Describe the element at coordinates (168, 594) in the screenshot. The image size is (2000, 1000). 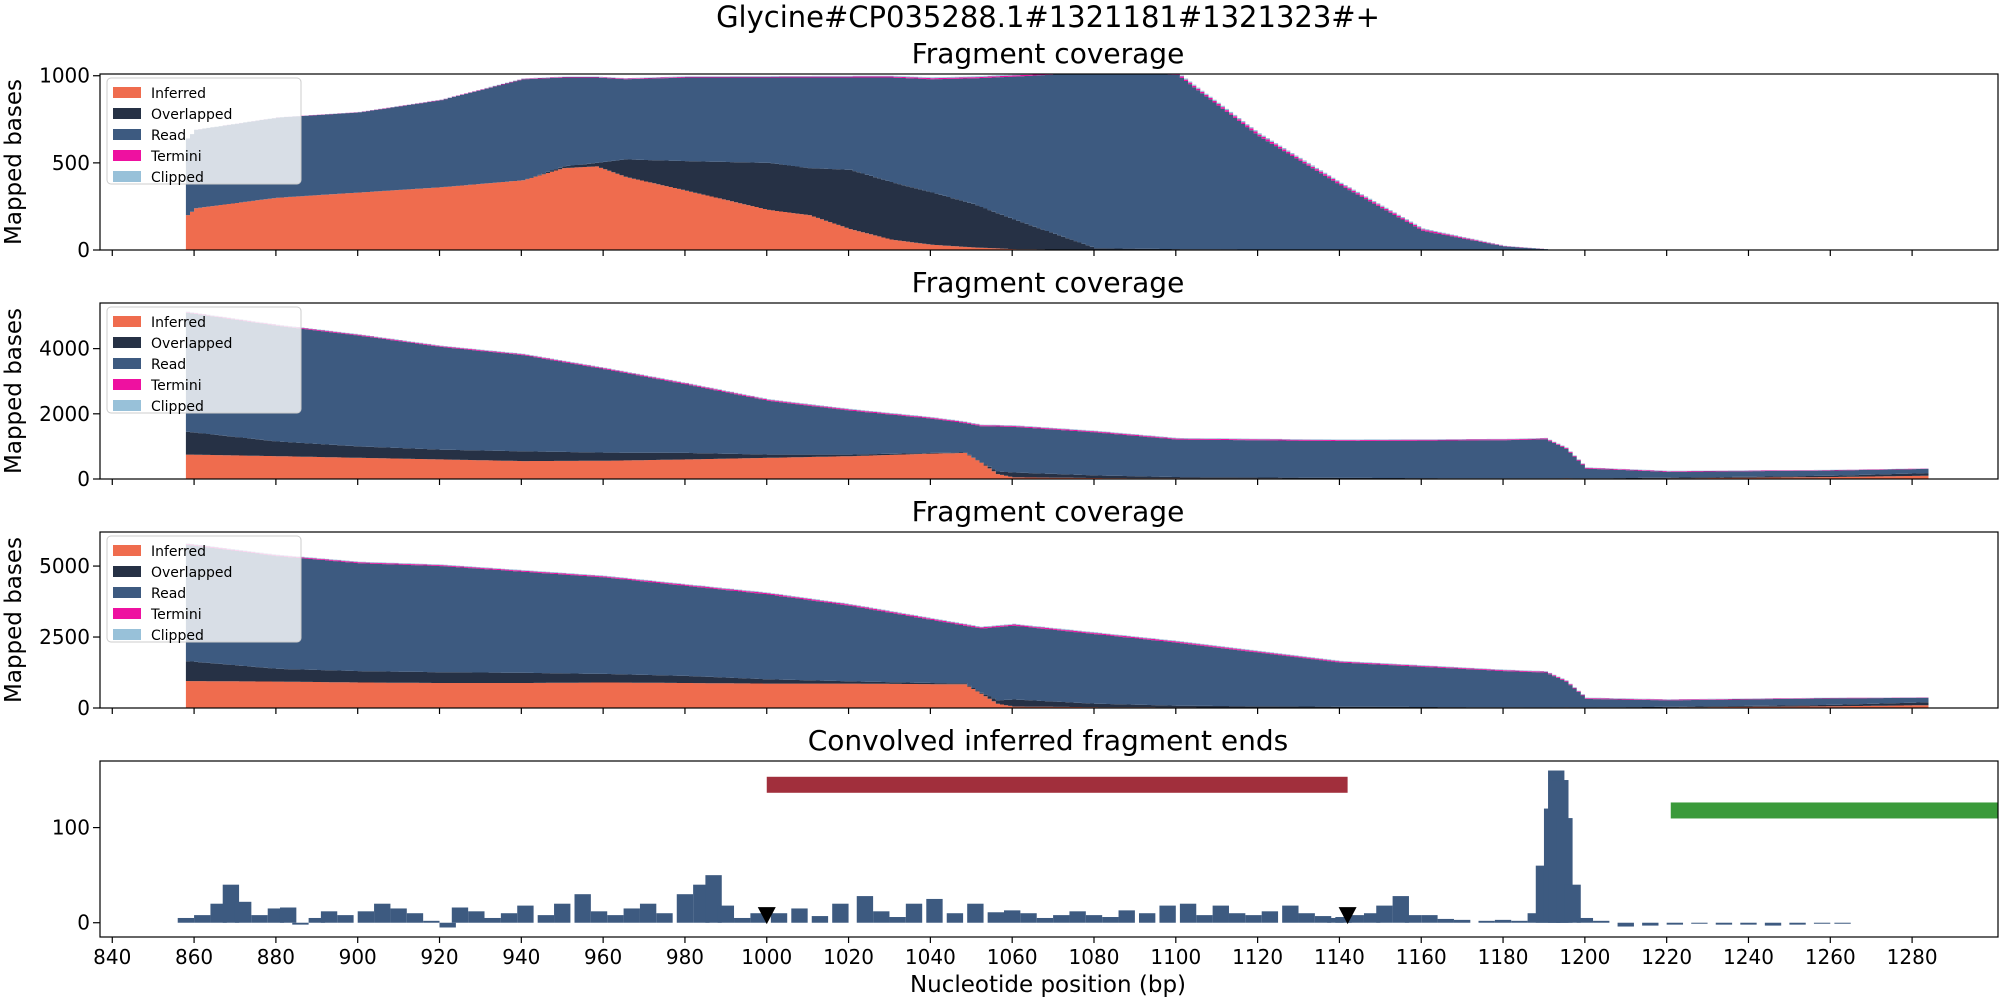
I see `legend-label-read: Read` at that location.